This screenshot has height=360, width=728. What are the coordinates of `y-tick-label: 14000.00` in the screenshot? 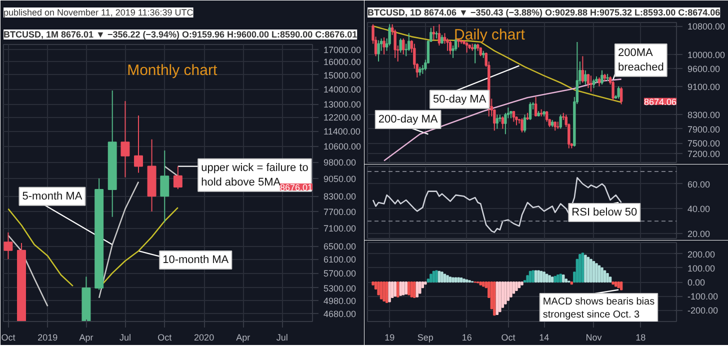 It's located at (343, 89).